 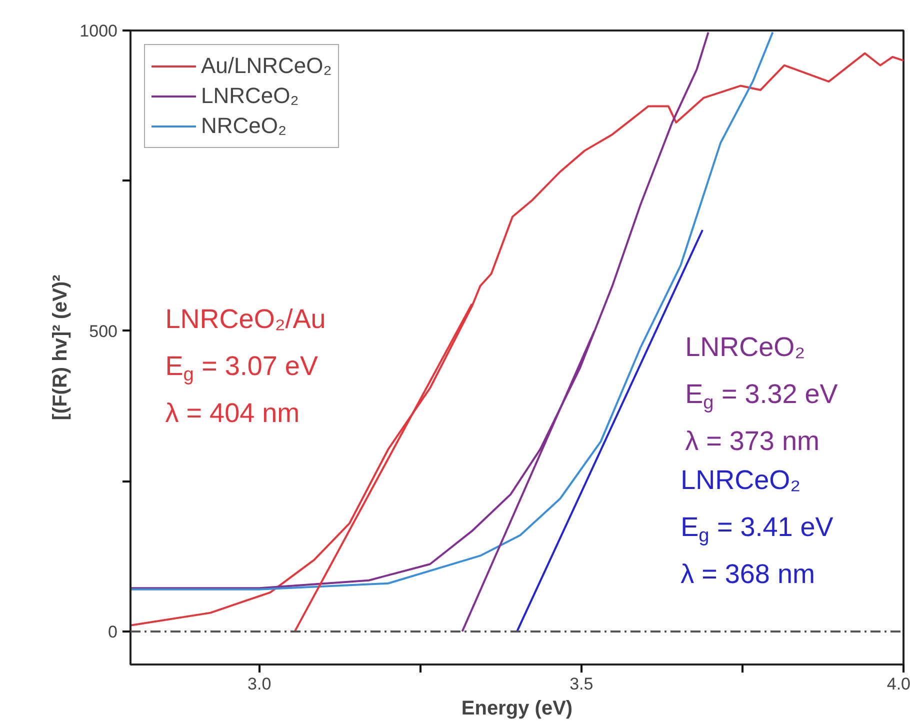 I want to click on annotation: LNRCeO₂/Au, so click(x=245, y=319).